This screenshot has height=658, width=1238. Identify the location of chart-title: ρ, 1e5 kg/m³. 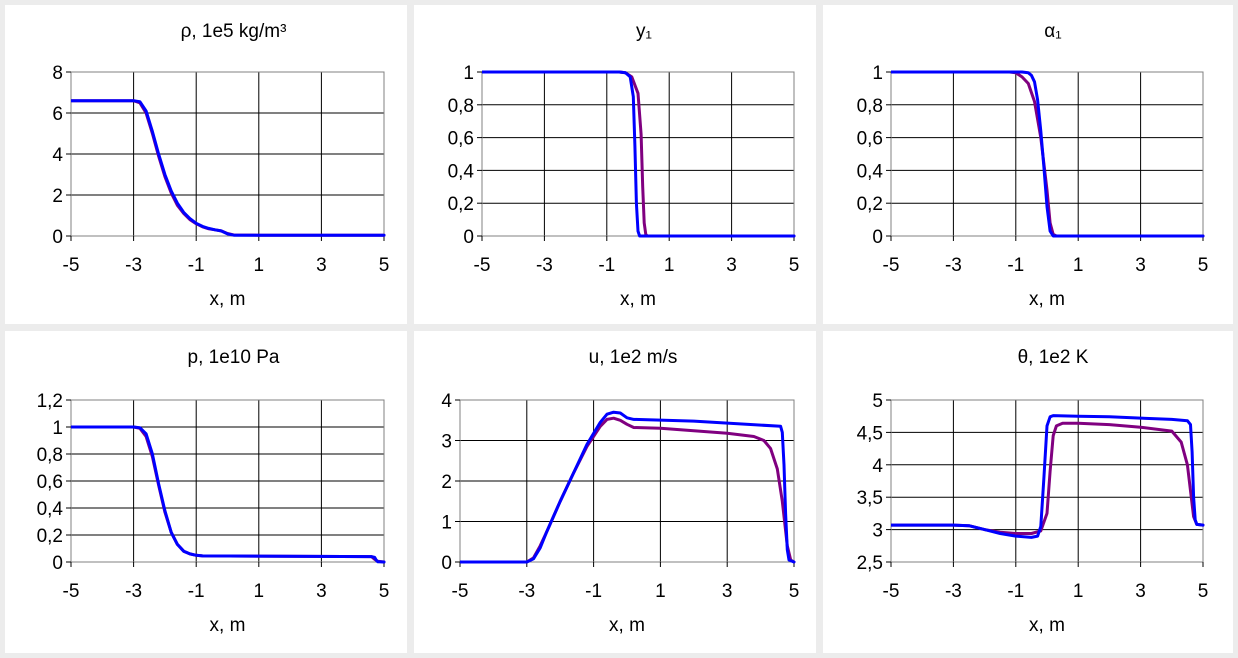
(234, 31).